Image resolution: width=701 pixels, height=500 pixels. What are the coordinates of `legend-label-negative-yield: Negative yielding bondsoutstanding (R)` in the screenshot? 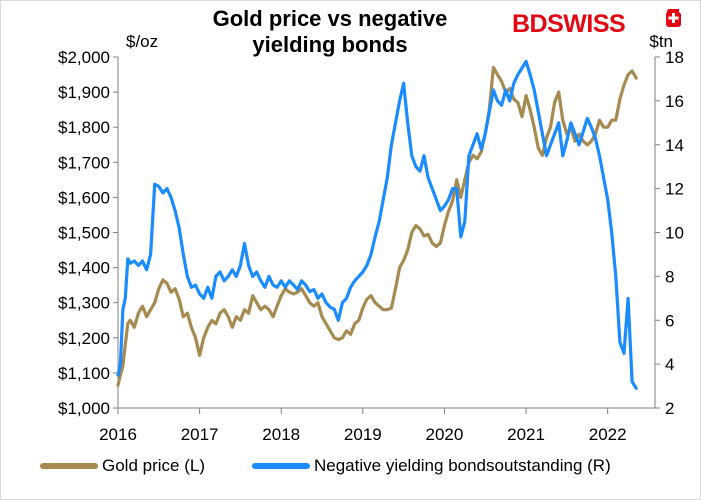 It's located at (462, 465).